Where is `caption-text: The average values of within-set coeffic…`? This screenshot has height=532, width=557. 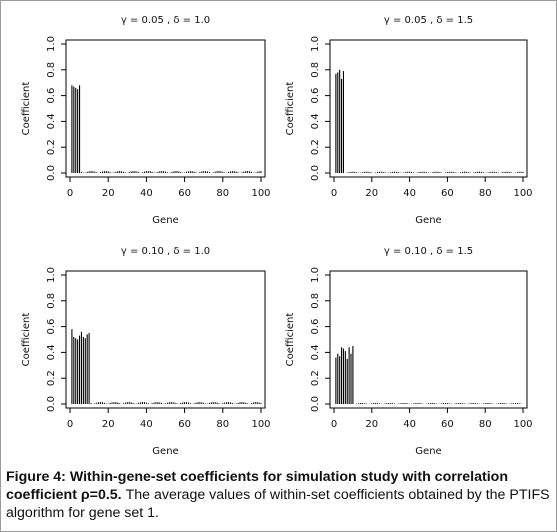
caption-text: The average values of within-set coeffic… is located at coordinates (278, 504).